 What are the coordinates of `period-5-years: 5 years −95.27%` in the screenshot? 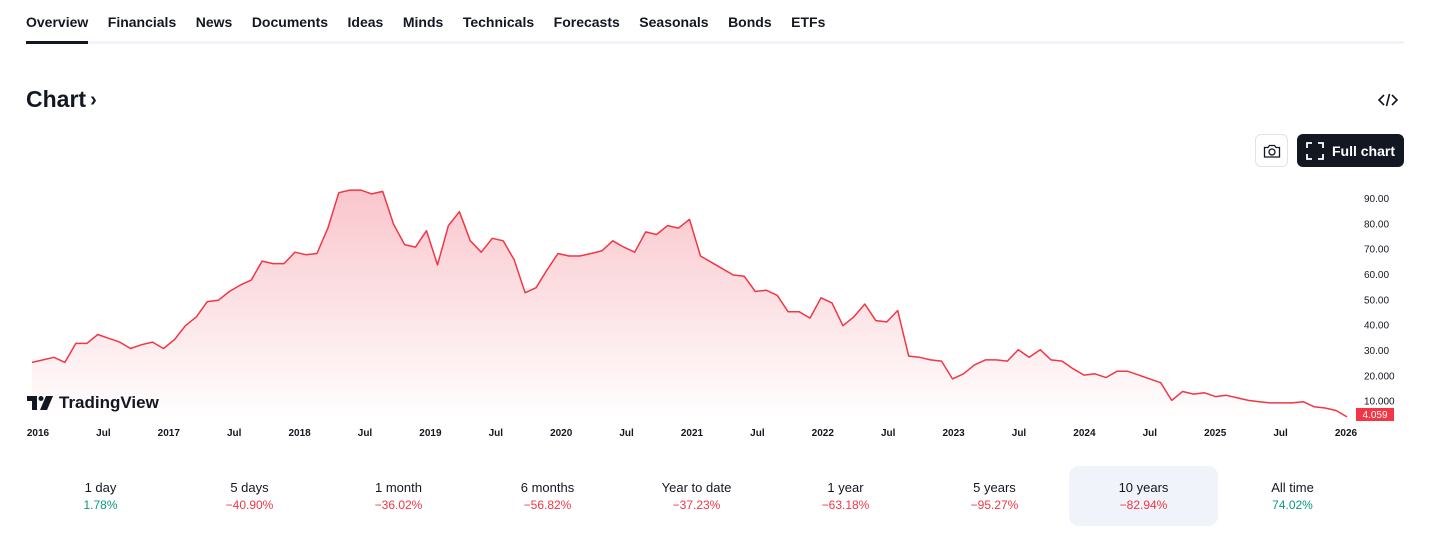 It's located at (994, 496).